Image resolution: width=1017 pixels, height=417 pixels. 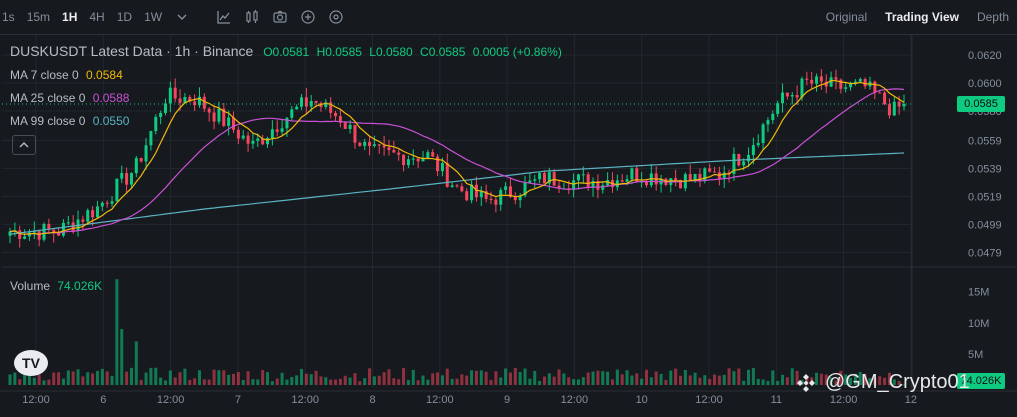 I want to click on timeframe-15m: 15m, so click(x=38, y=17).